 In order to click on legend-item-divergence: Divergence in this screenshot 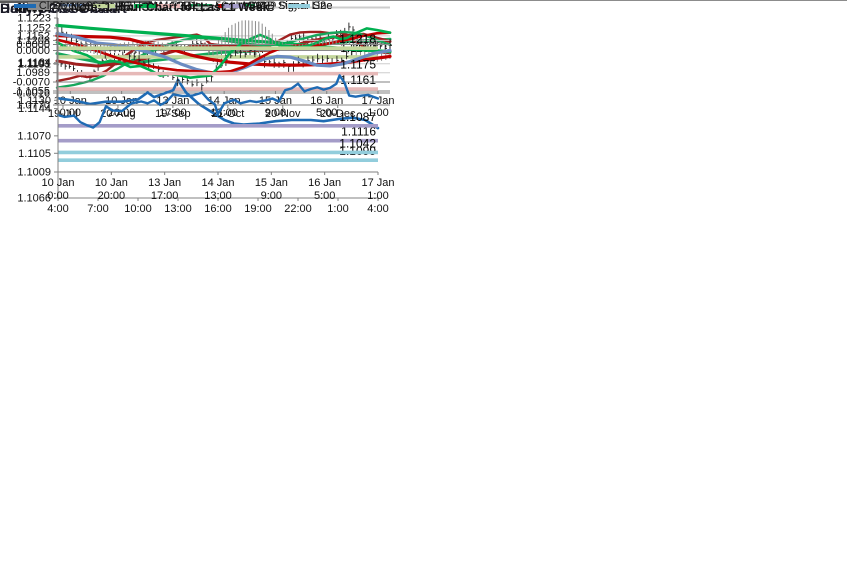, I will do `click(68, 6)`.